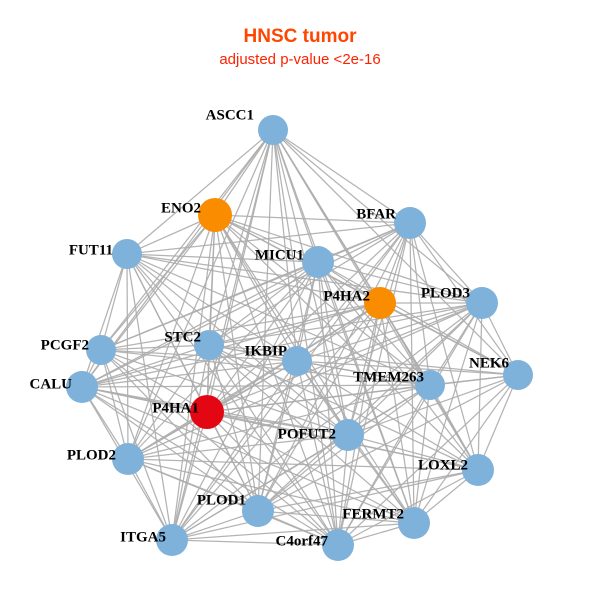 This screenshot has width=600, height=600. I want to click on network-node-itga5, so click(172, 540).